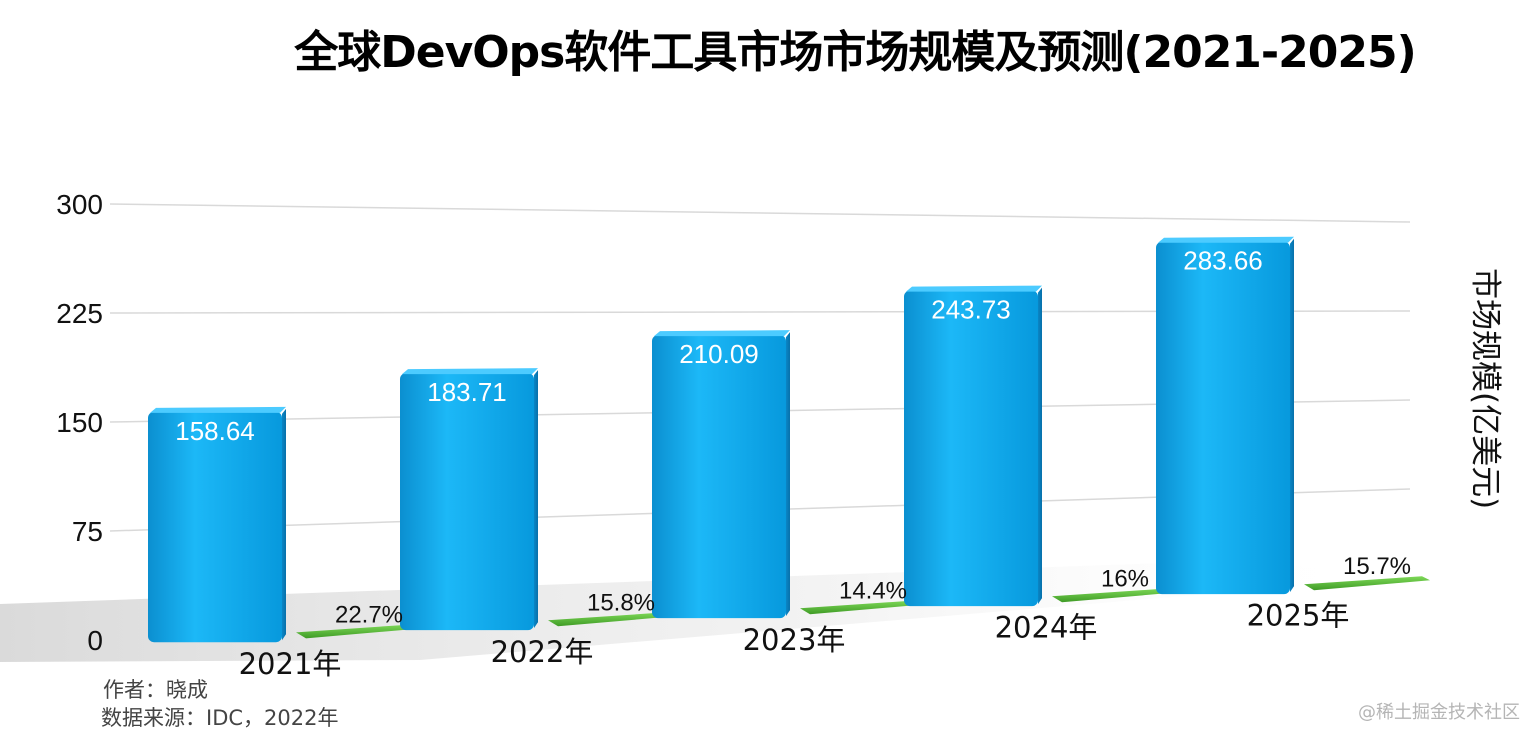  I want to click on y-tick-label: 75, so click(87, 531).